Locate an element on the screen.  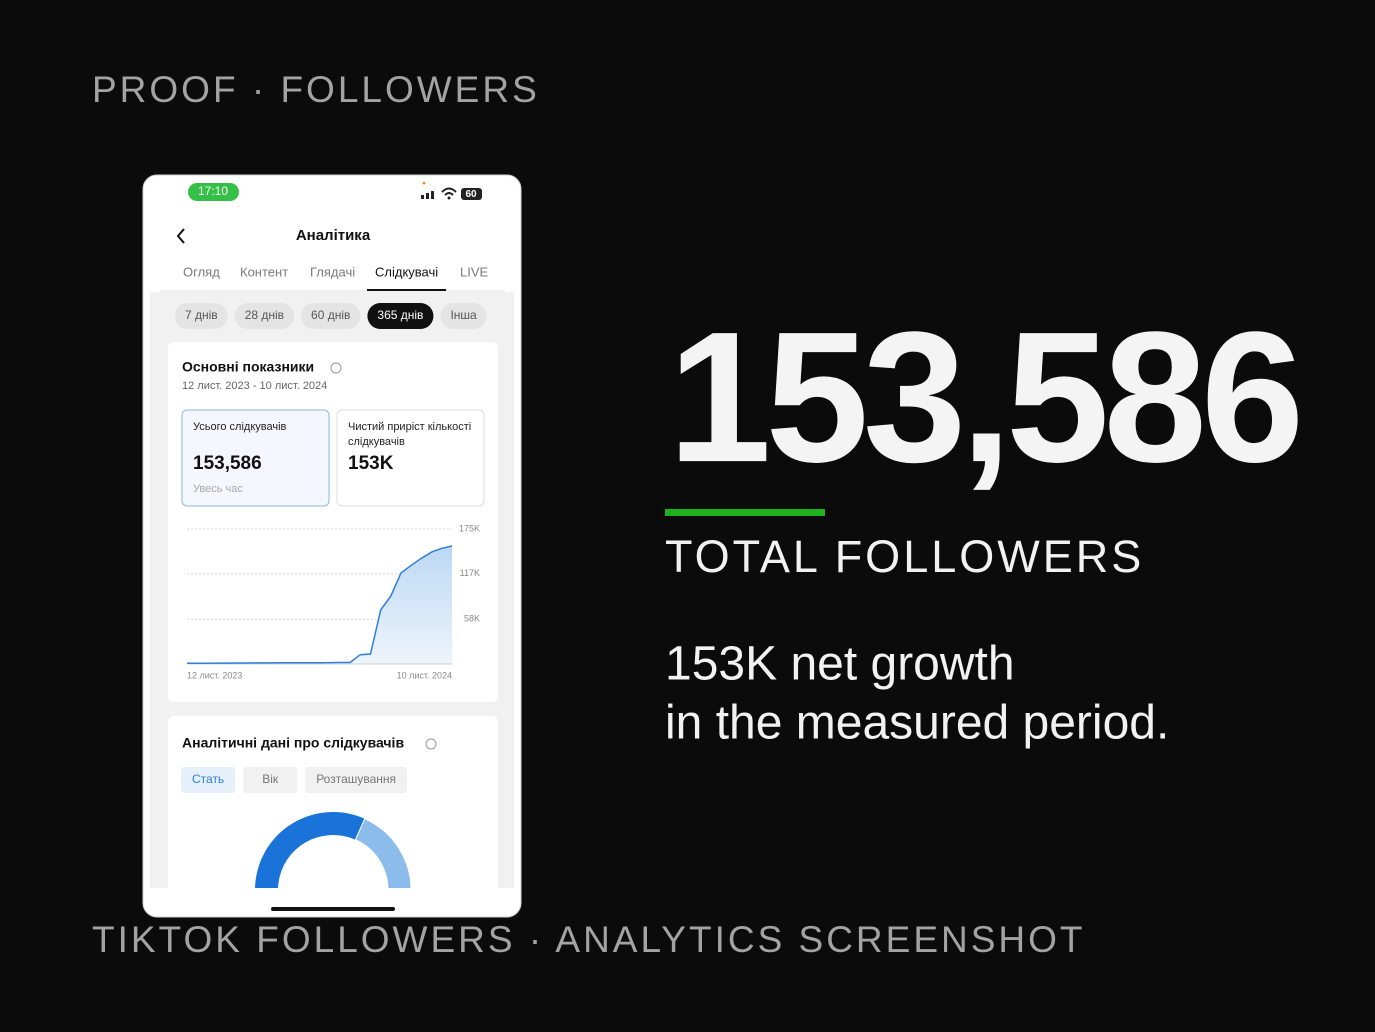
page-title: Аналітика is located at coordinates (333, 235).